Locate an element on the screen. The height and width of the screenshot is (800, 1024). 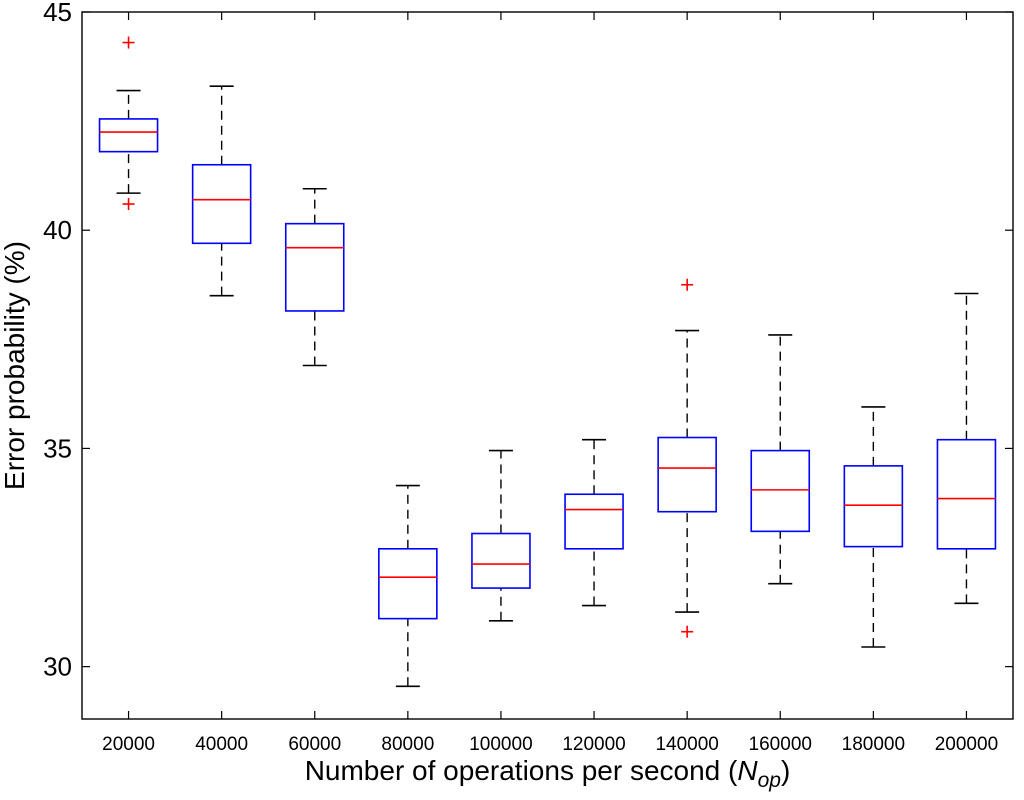
x-tick-label: 20000 is located at coordinates (128, 744).